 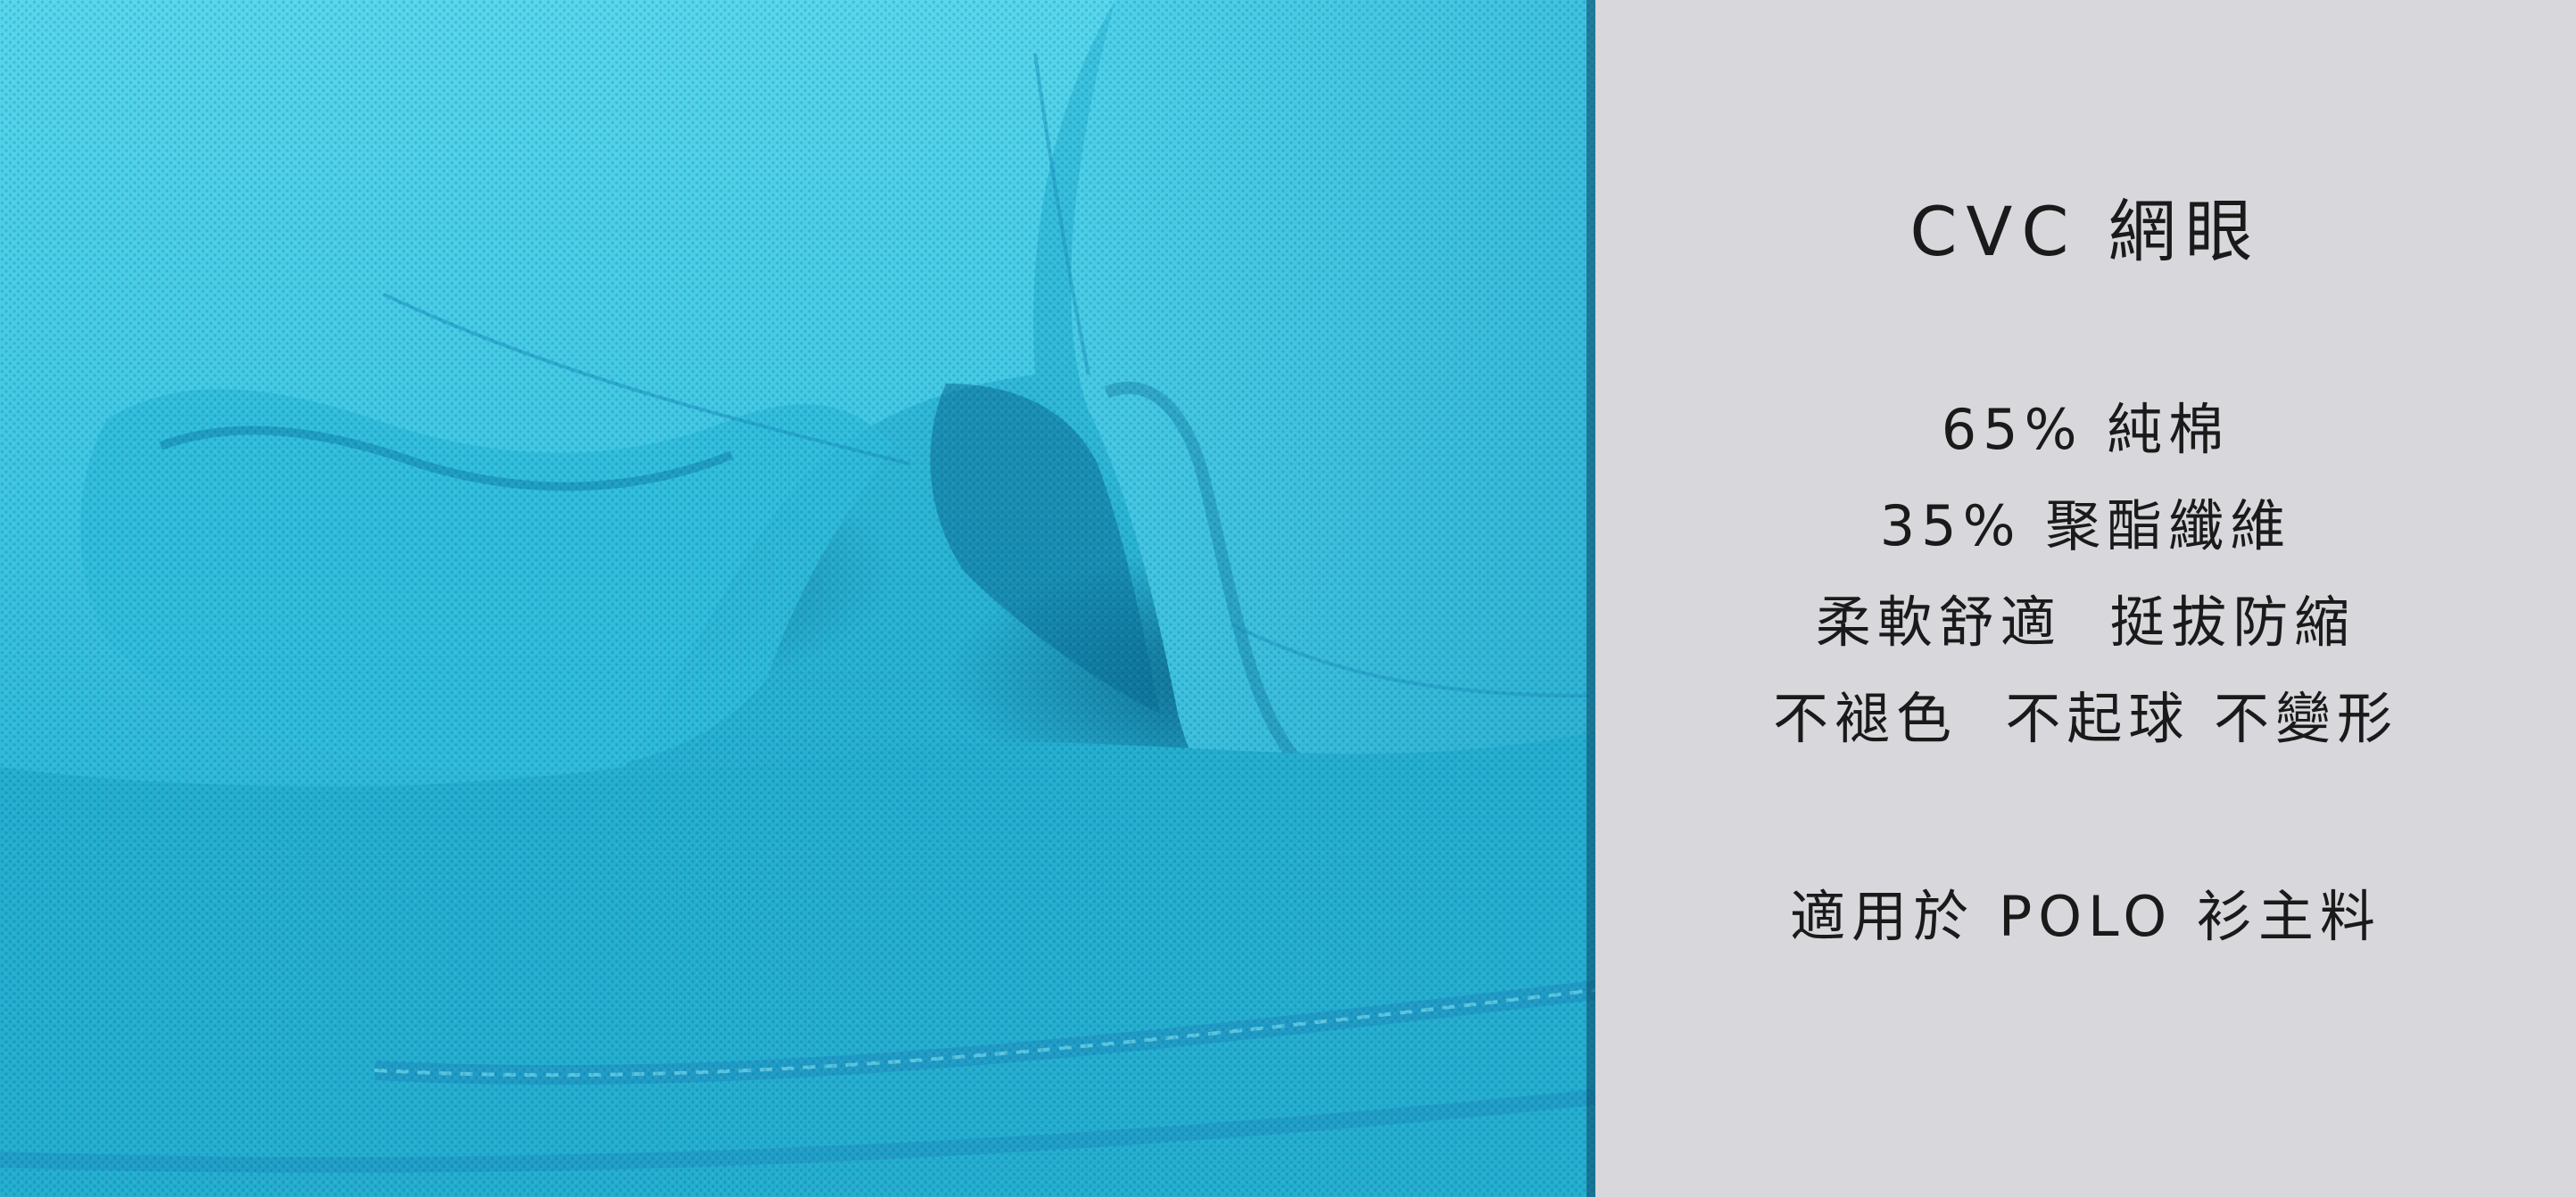 I want to click on feature-cotton: 65% 純棉, so click(x=2086, y=430).